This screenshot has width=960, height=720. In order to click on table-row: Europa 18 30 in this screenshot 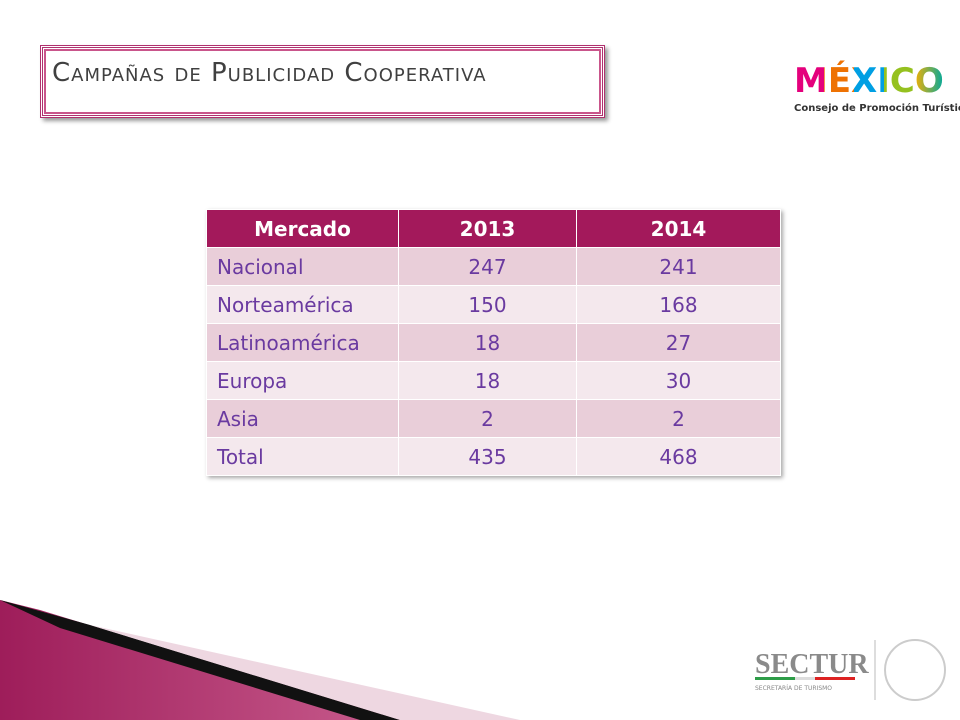, I will do `click(493, 380)`.